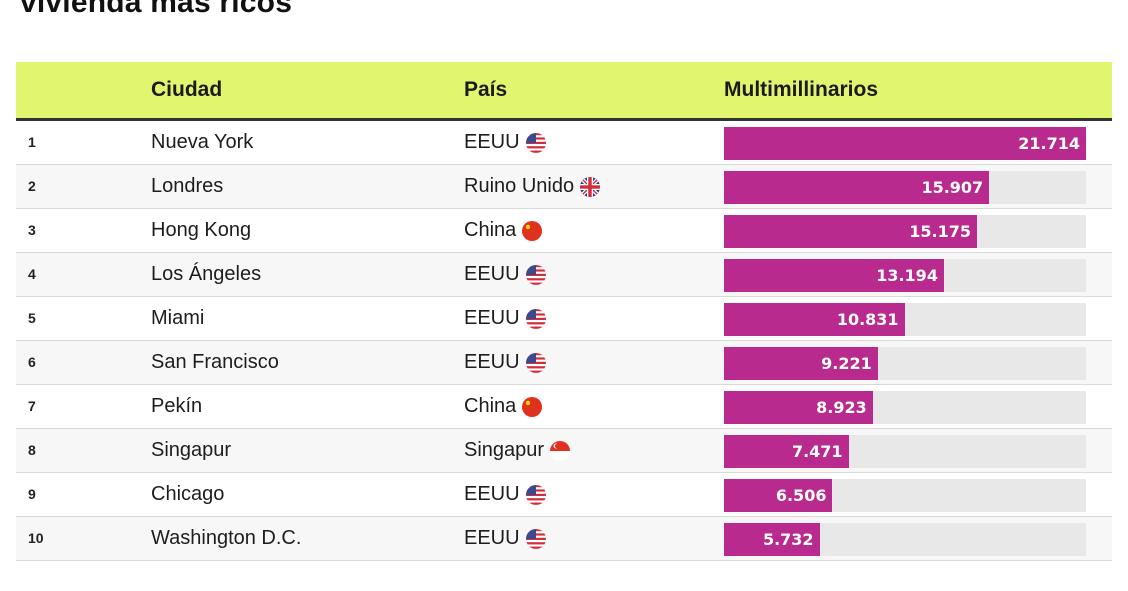 The image size is (1128, 591). Describe the element at coordinates (846, 363) in the screenshot. I see `bar-value-label: 9.221` at that location.